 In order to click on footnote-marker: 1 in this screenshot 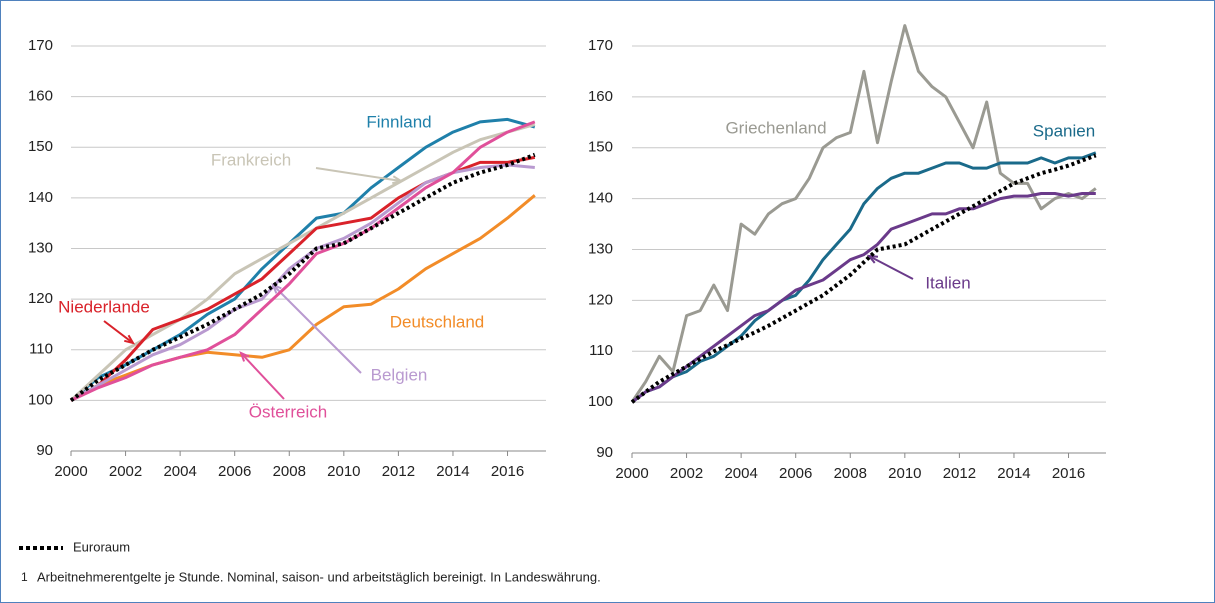, I will do `click(24, 577)`.